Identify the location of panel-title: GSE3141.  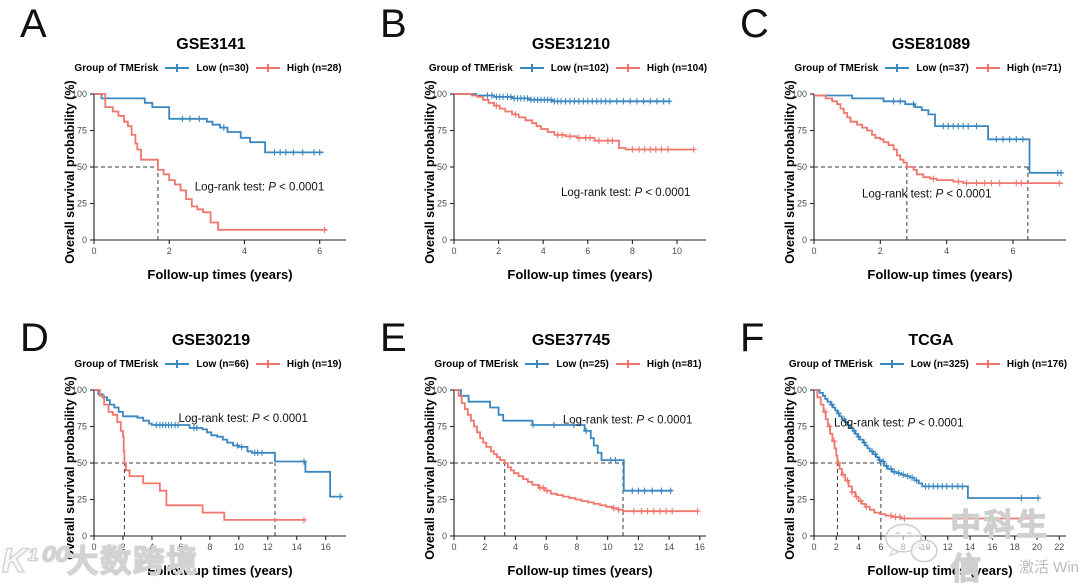
(211, 44).